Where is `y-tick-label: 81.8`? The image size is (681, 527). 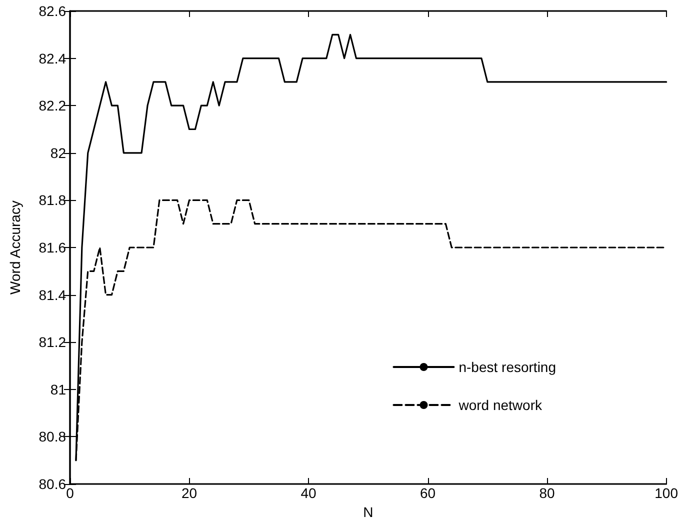 y-tick-label: 81.8 is located at coordinates (52, 200).